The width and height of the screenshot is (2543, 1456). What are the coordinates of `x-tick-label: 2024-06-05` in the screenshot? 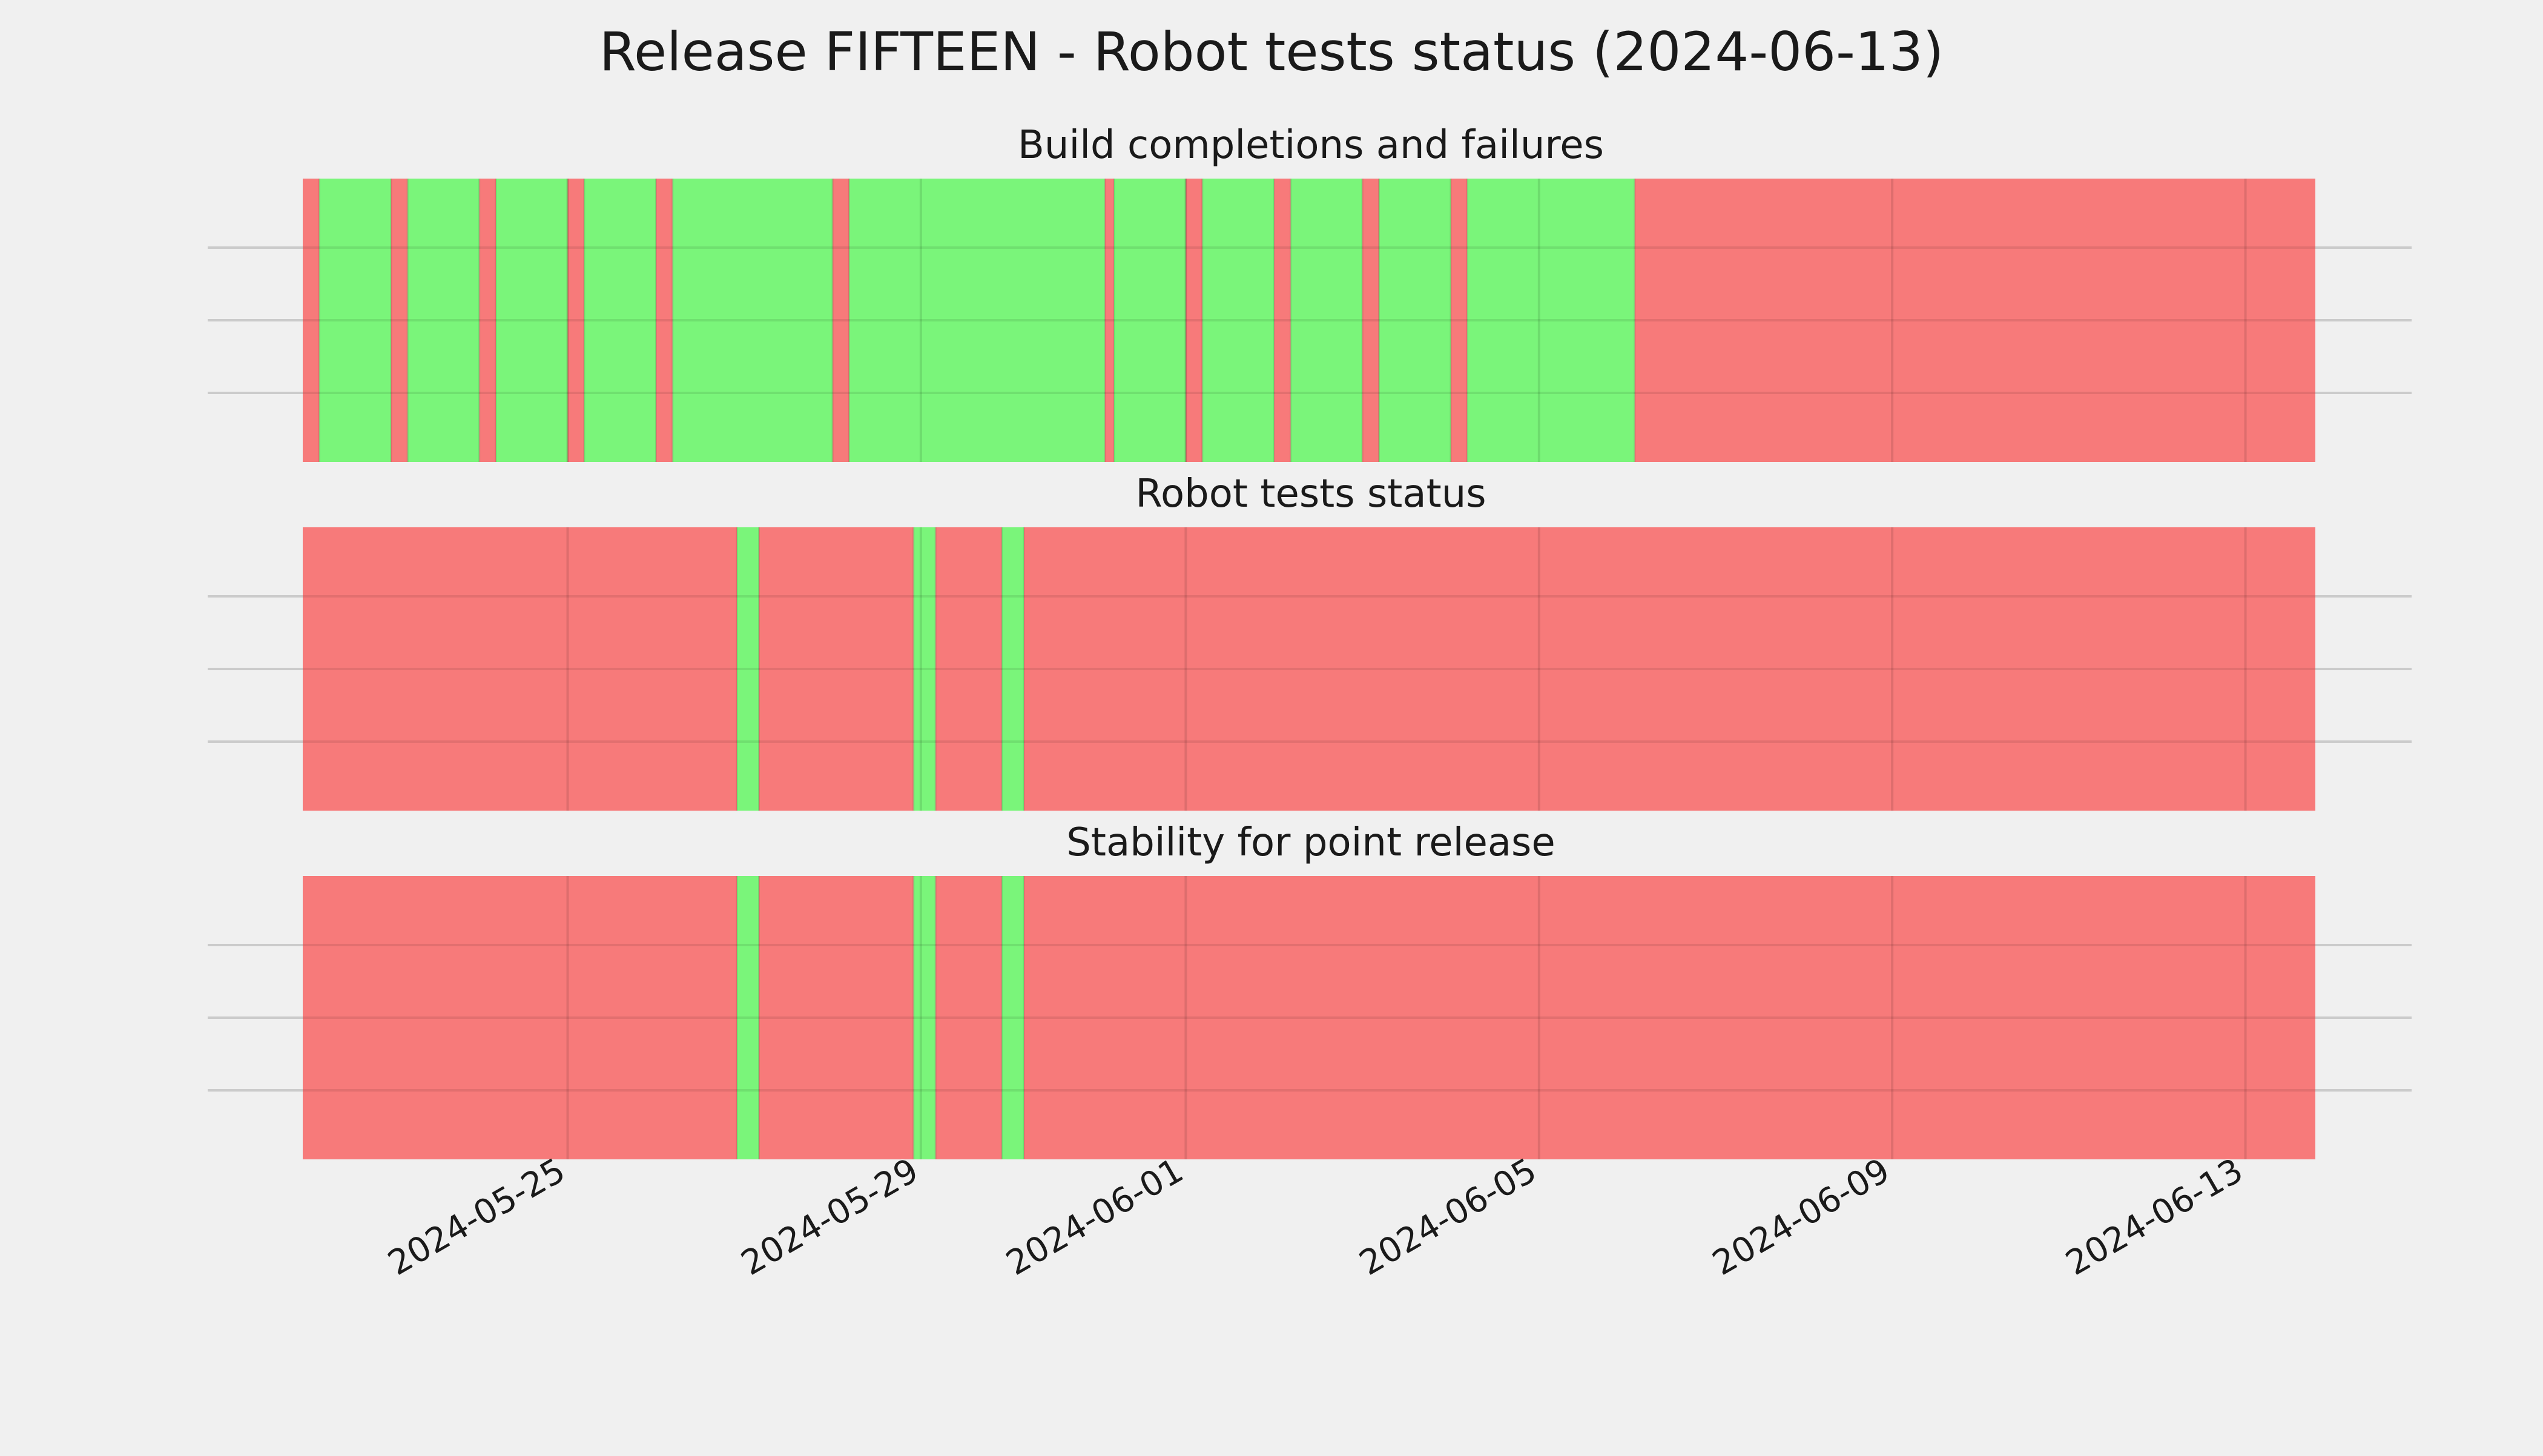 It's located at (1448, 1217).